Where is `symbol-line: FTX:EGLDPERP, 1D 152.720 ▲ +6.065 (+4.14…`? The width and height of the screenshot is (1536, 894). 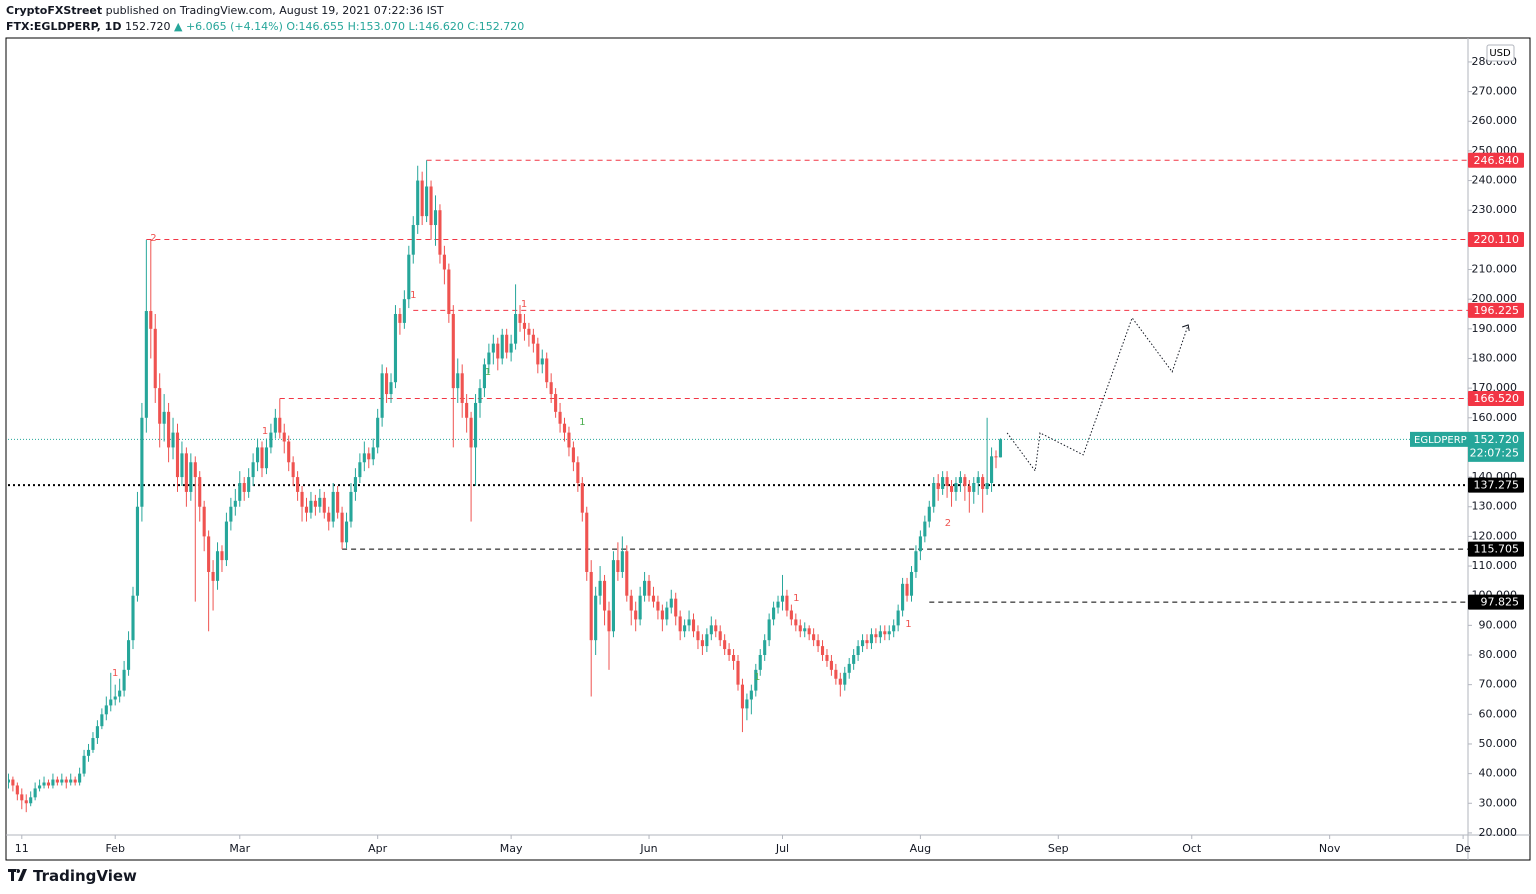
symbol-line: FTX:EGLDPERP, 1D 152.720 ▲ +6.065 (+4.14… is located at coordinates (265, 26).